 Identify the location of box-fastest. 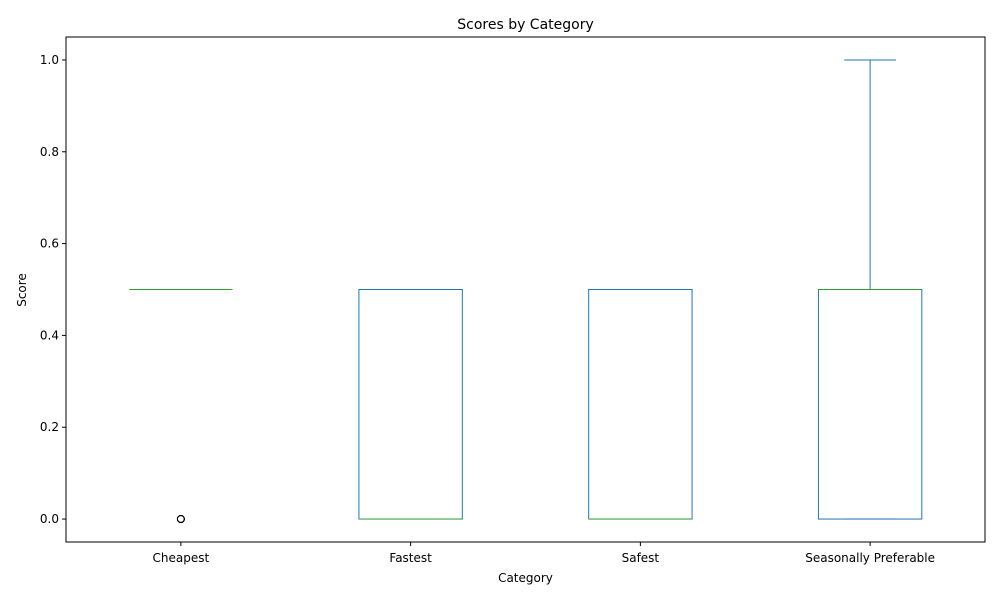
(410, 404).